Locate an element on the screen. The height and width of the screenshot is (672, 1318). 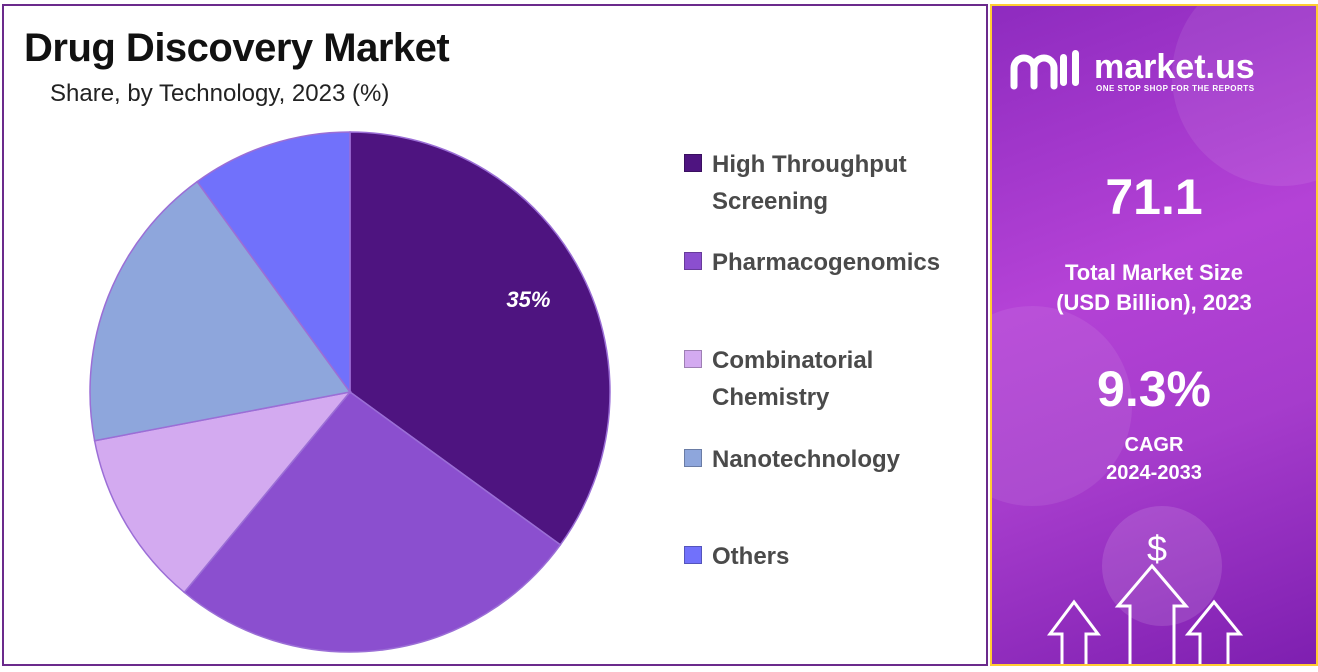
legend-item-combinatorial-chemistry: Combinatorial Chemistry is located at coordinates (828, 379).